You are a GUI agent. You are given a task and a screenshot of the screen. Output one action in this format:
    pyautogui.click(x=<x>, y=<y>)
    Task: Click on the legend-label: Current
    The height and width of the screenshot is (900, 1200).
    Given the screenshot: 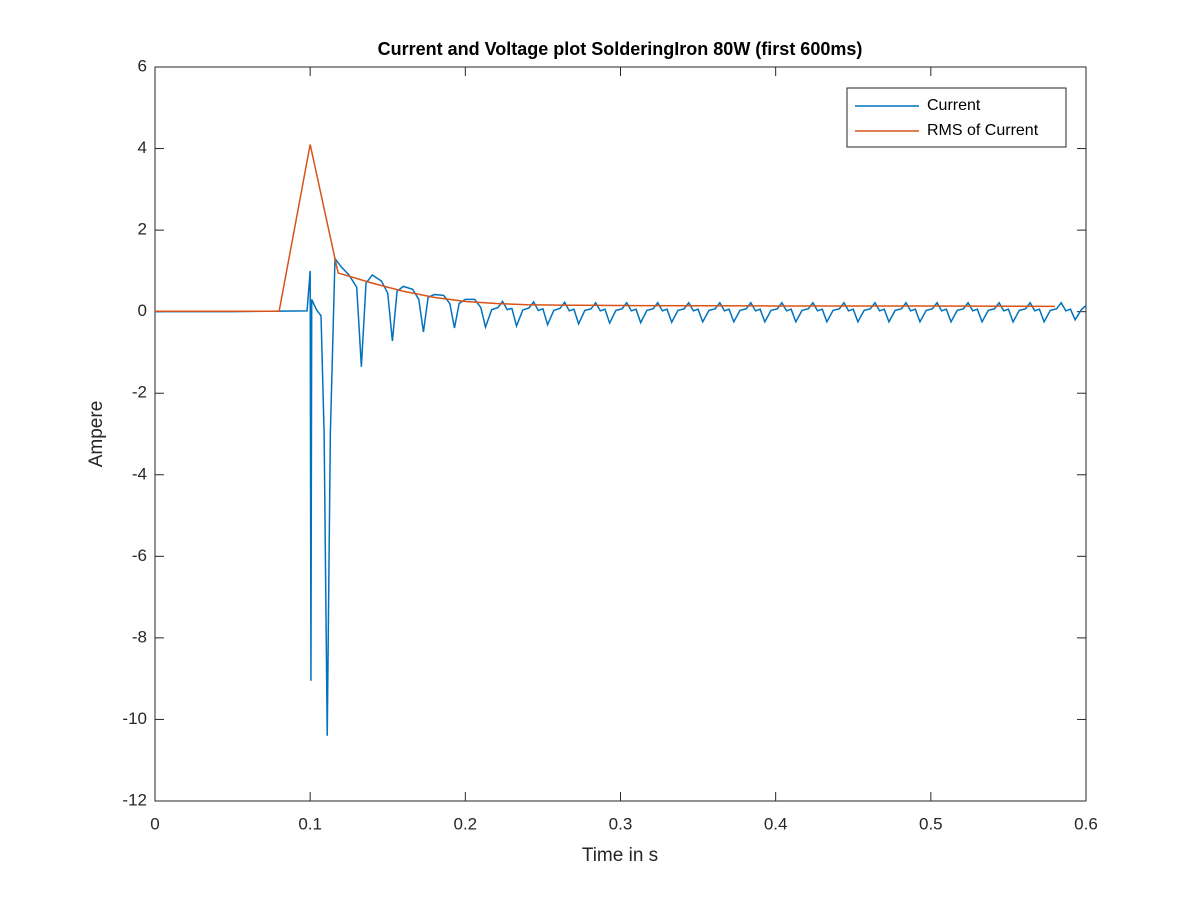 What is the action you would take?
    pyautogui.click(x=954, y=105)
    